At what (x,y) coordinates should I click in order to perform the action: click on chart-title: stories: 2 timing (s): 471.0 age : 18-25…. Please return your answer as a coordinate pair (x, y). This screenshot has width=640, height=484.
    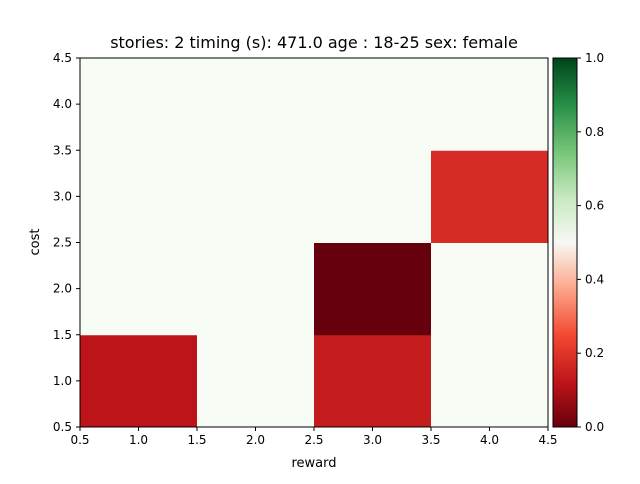
    Looking at the image, I should click on (314, 42).